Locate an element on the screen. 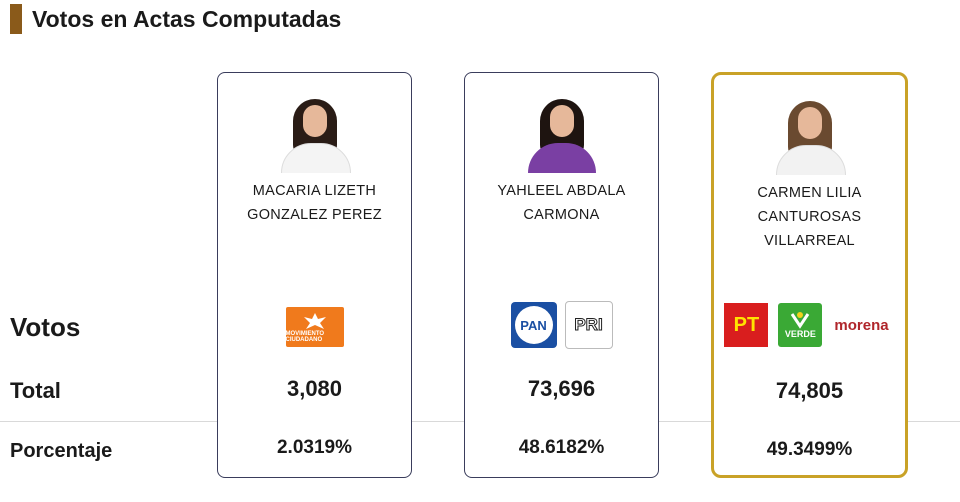 The height and width of the screenshot is (502, 960). party-logos: PAN PRI is located at coordinates (561, 325).